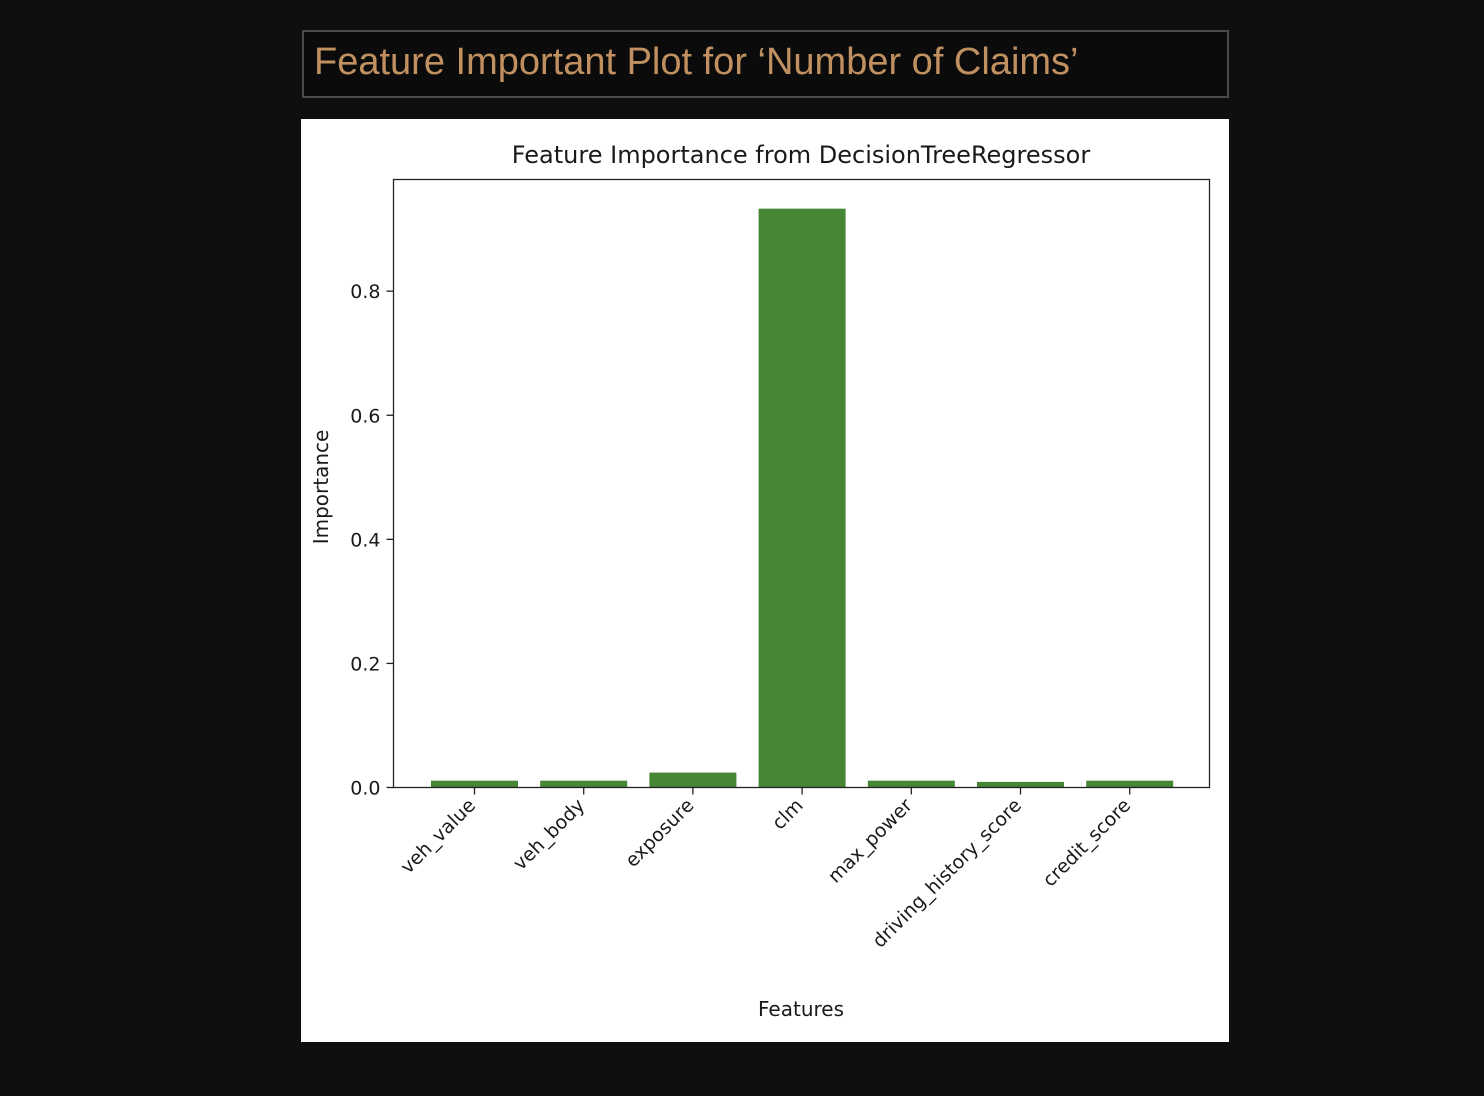 The height and width of the screenshot is (1096, 1484). Describe the element at coordinates (365, 664) in the screenshot. I see `y-tick-label: 0.2` at that location.